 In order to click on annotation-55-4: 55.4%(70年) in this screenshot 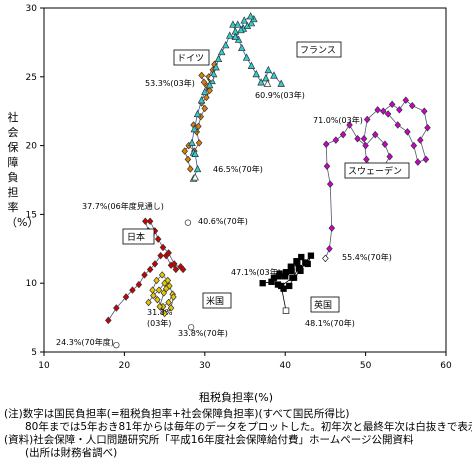, I will do `click(367, 257)`.